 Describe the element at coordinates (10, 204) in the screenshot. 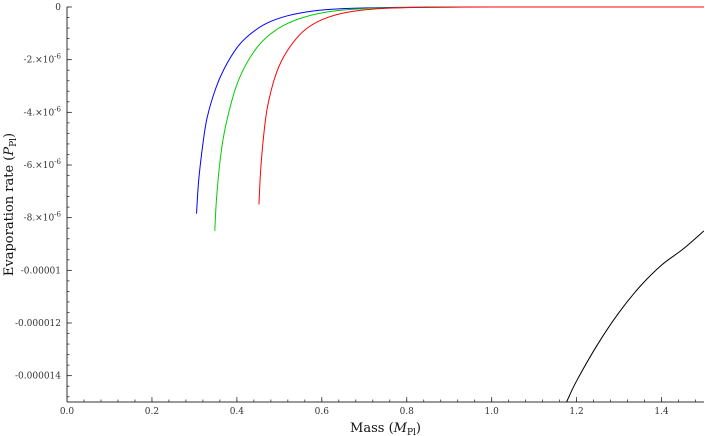

I see `y-axis-title: Evaporation rate (PPl)` at that location.